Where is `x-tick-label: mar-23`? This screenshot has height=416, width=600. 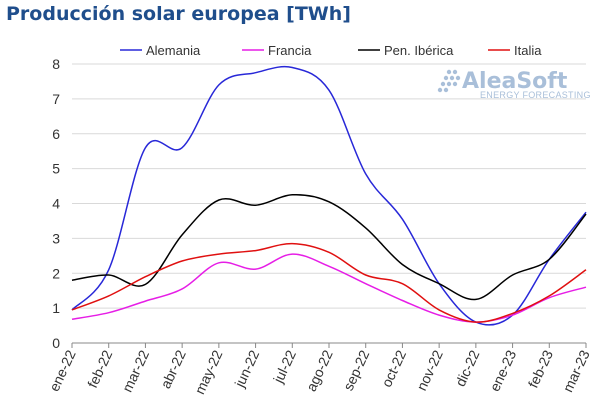
x-tick-label: mar-23 is located at coordinates (575, 370).